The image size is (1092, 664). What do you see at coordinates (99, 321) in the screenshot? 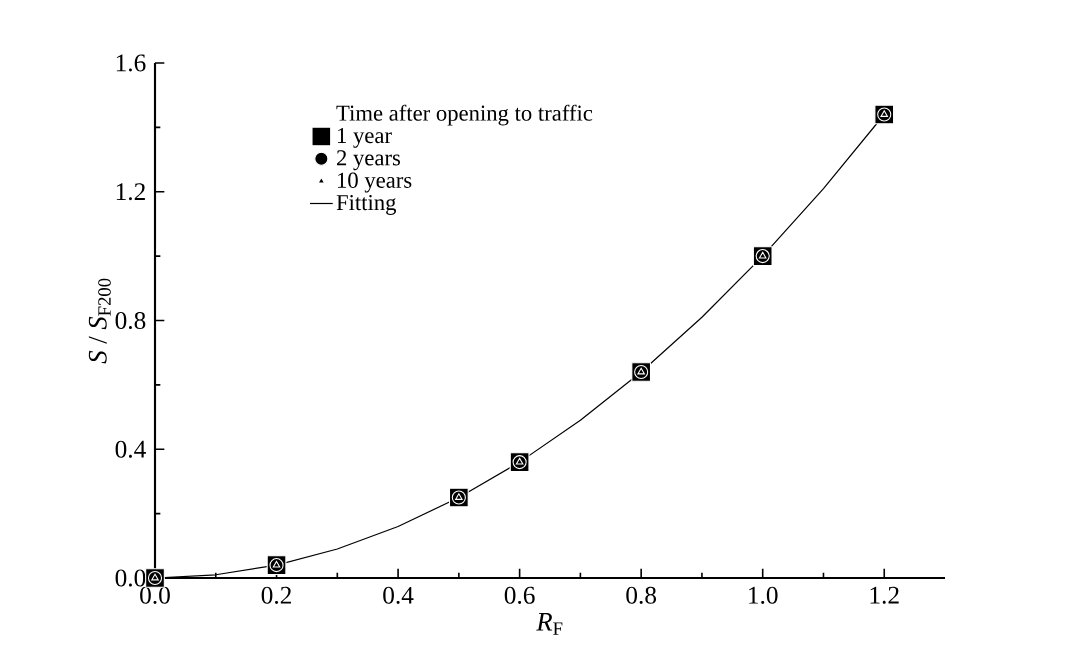
I see `y-axis-title: S / S$_{F200}$` at bounding box center [99, 321].